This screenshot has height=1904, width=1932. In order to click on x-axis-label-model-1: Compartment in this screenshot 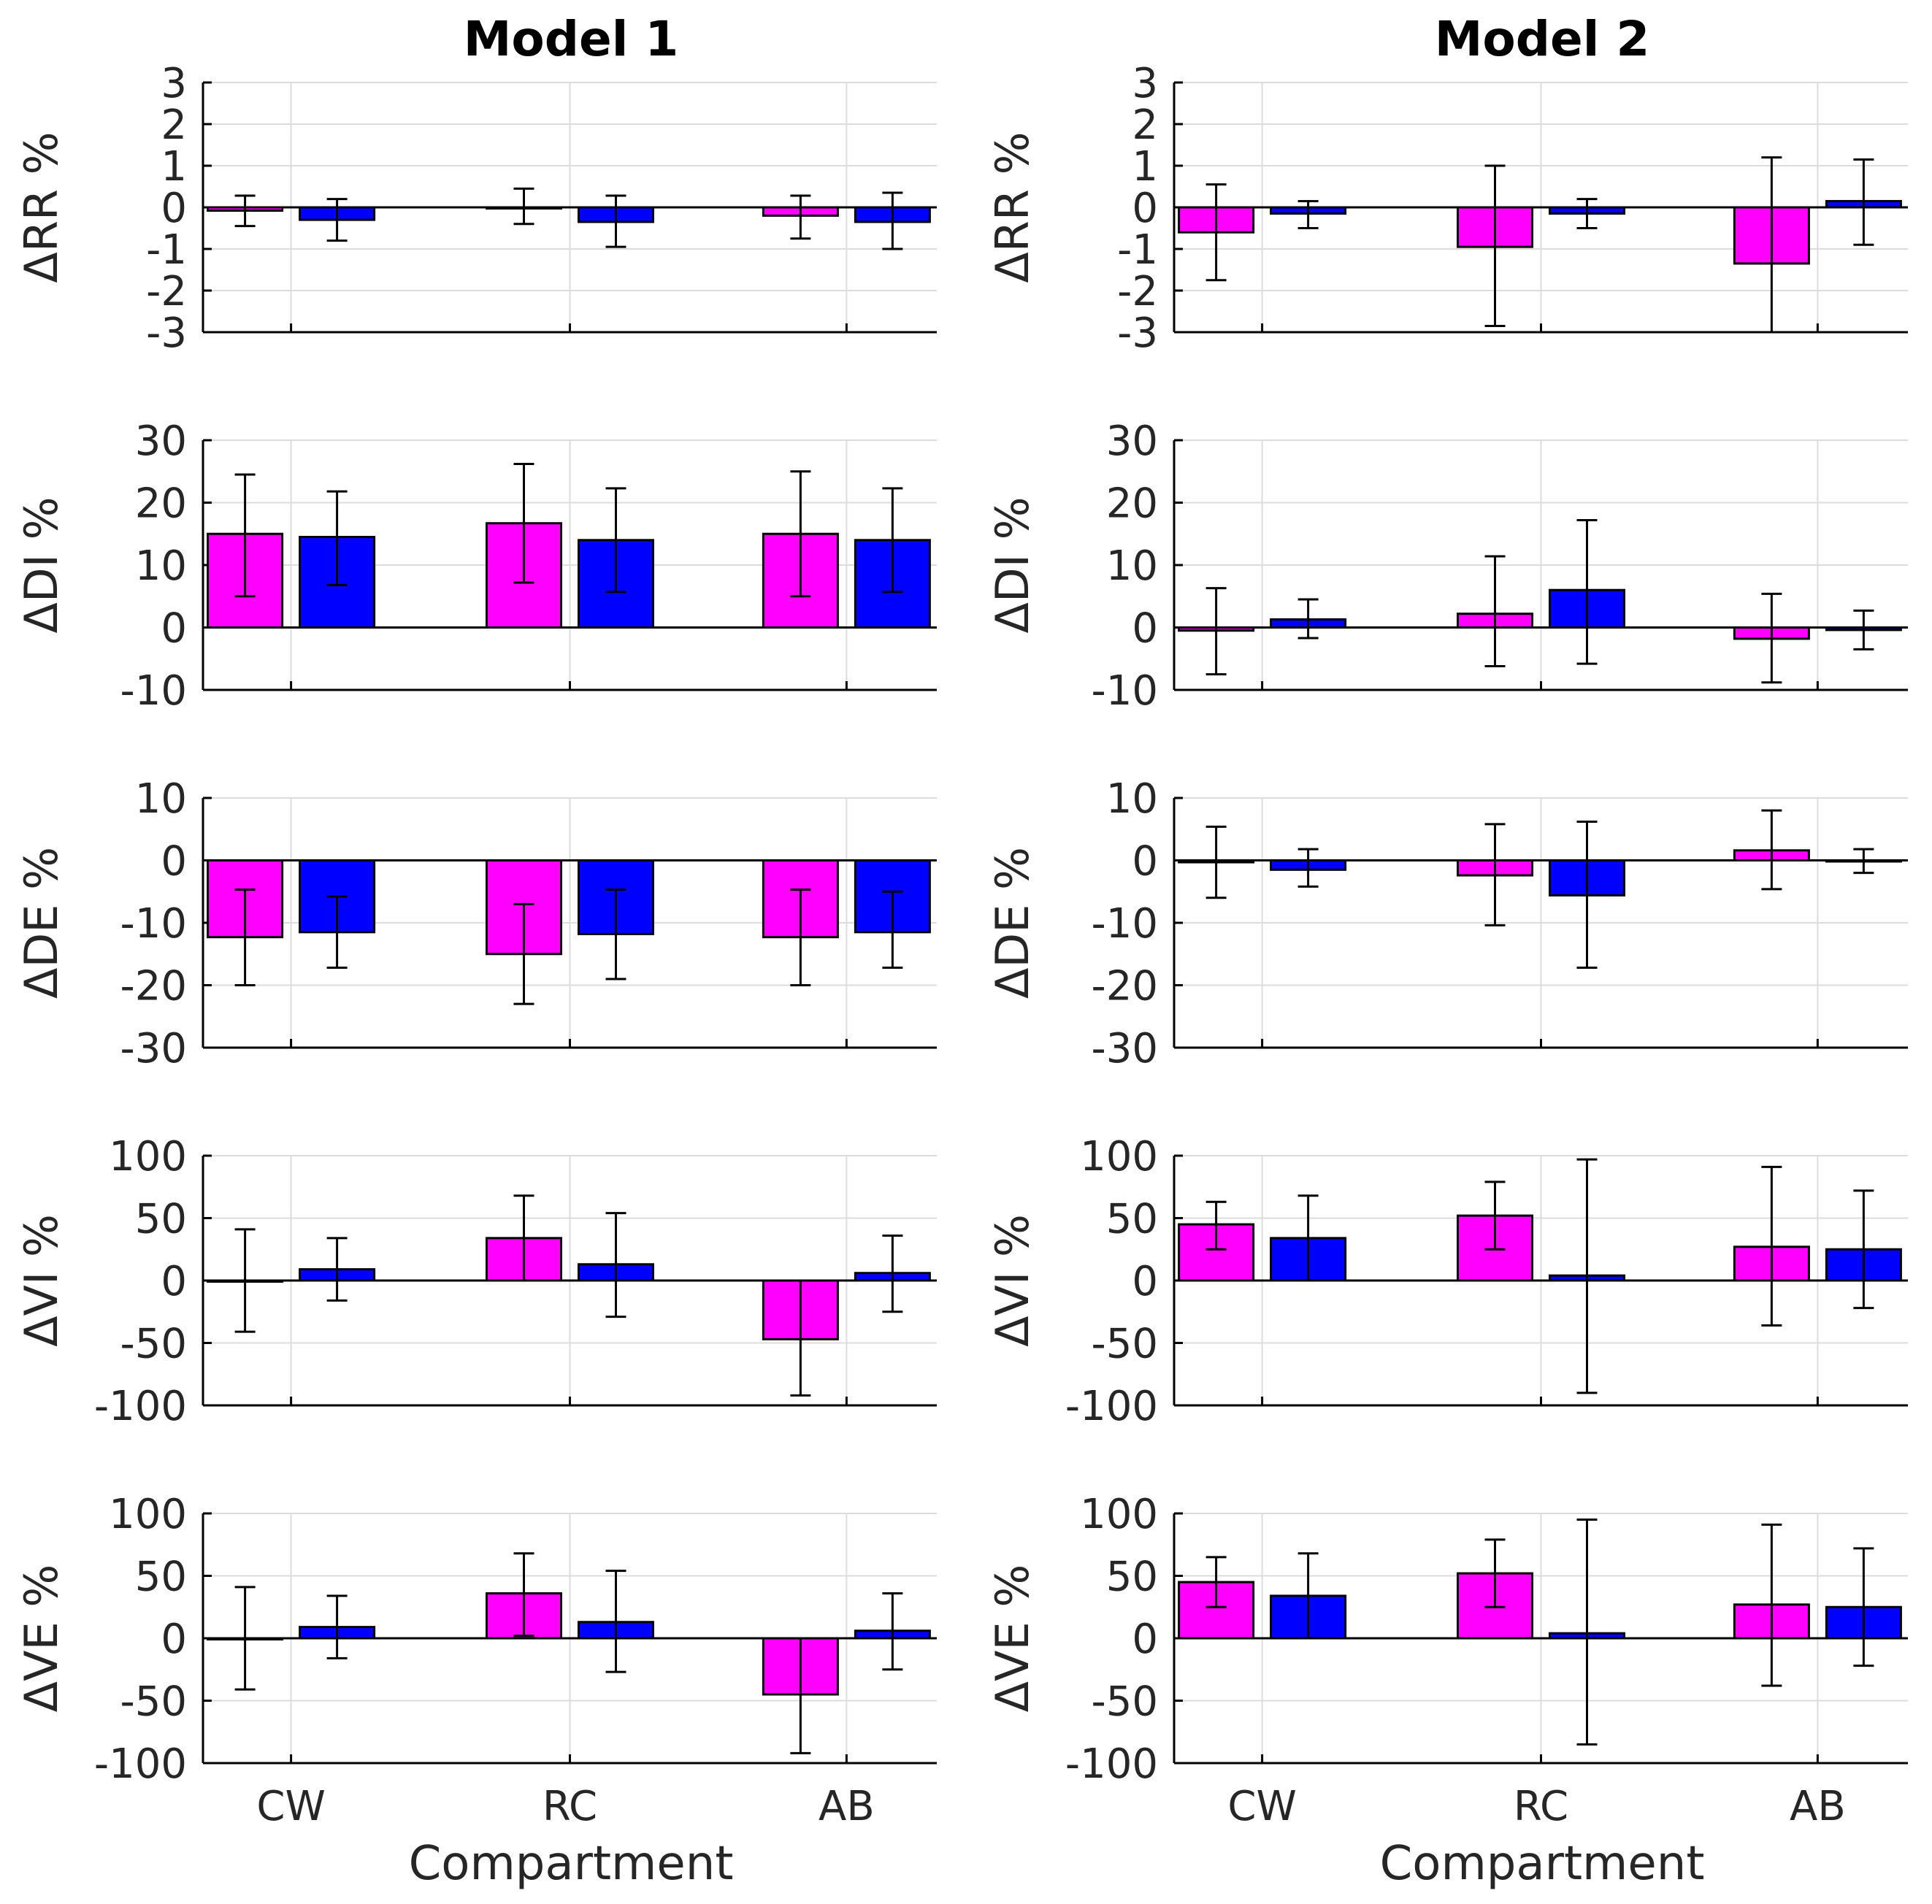, I will do `click(571, 1864)`.